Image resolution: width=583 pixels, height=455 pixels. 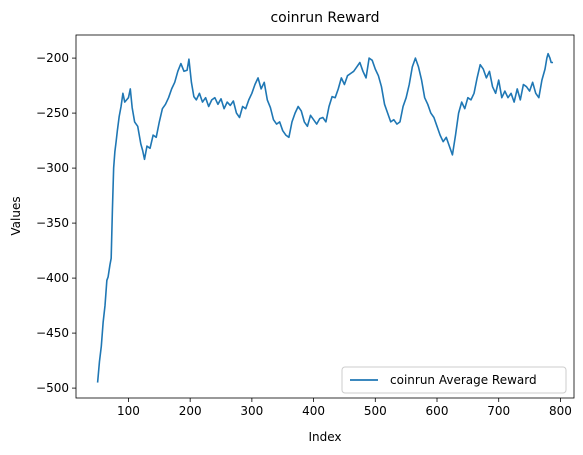 I want to click on legend-box, so click(x=454, y=380).